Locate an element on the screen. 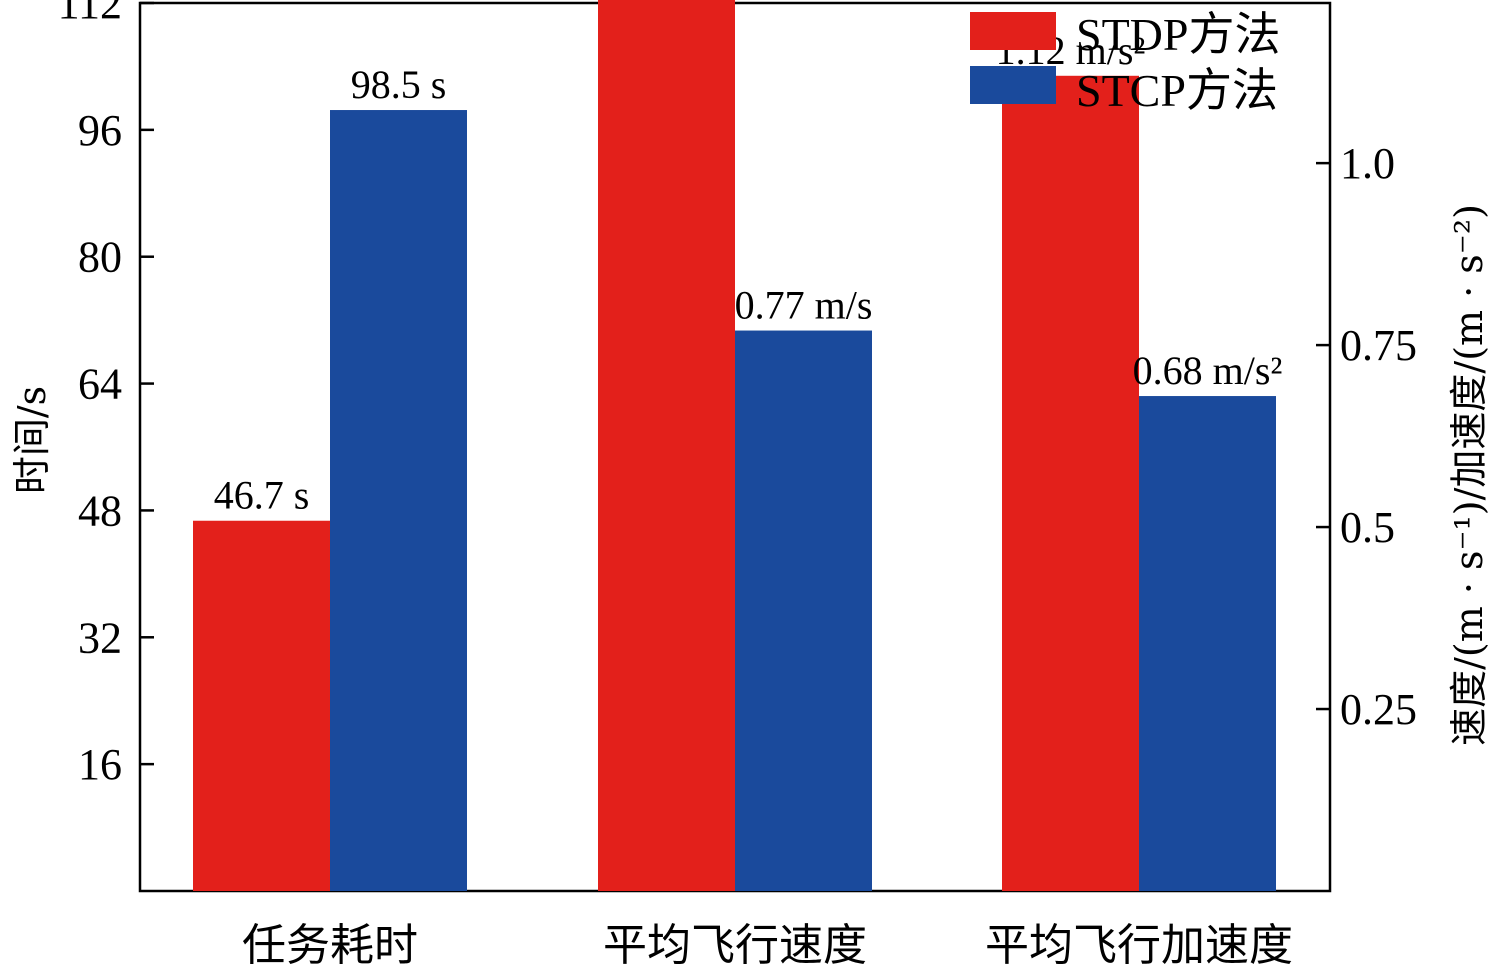 This screenshot has width=1500, height=979. right-axis: 0.25 0.5 0.75 1.0 is located at coordinates (1366, 436).